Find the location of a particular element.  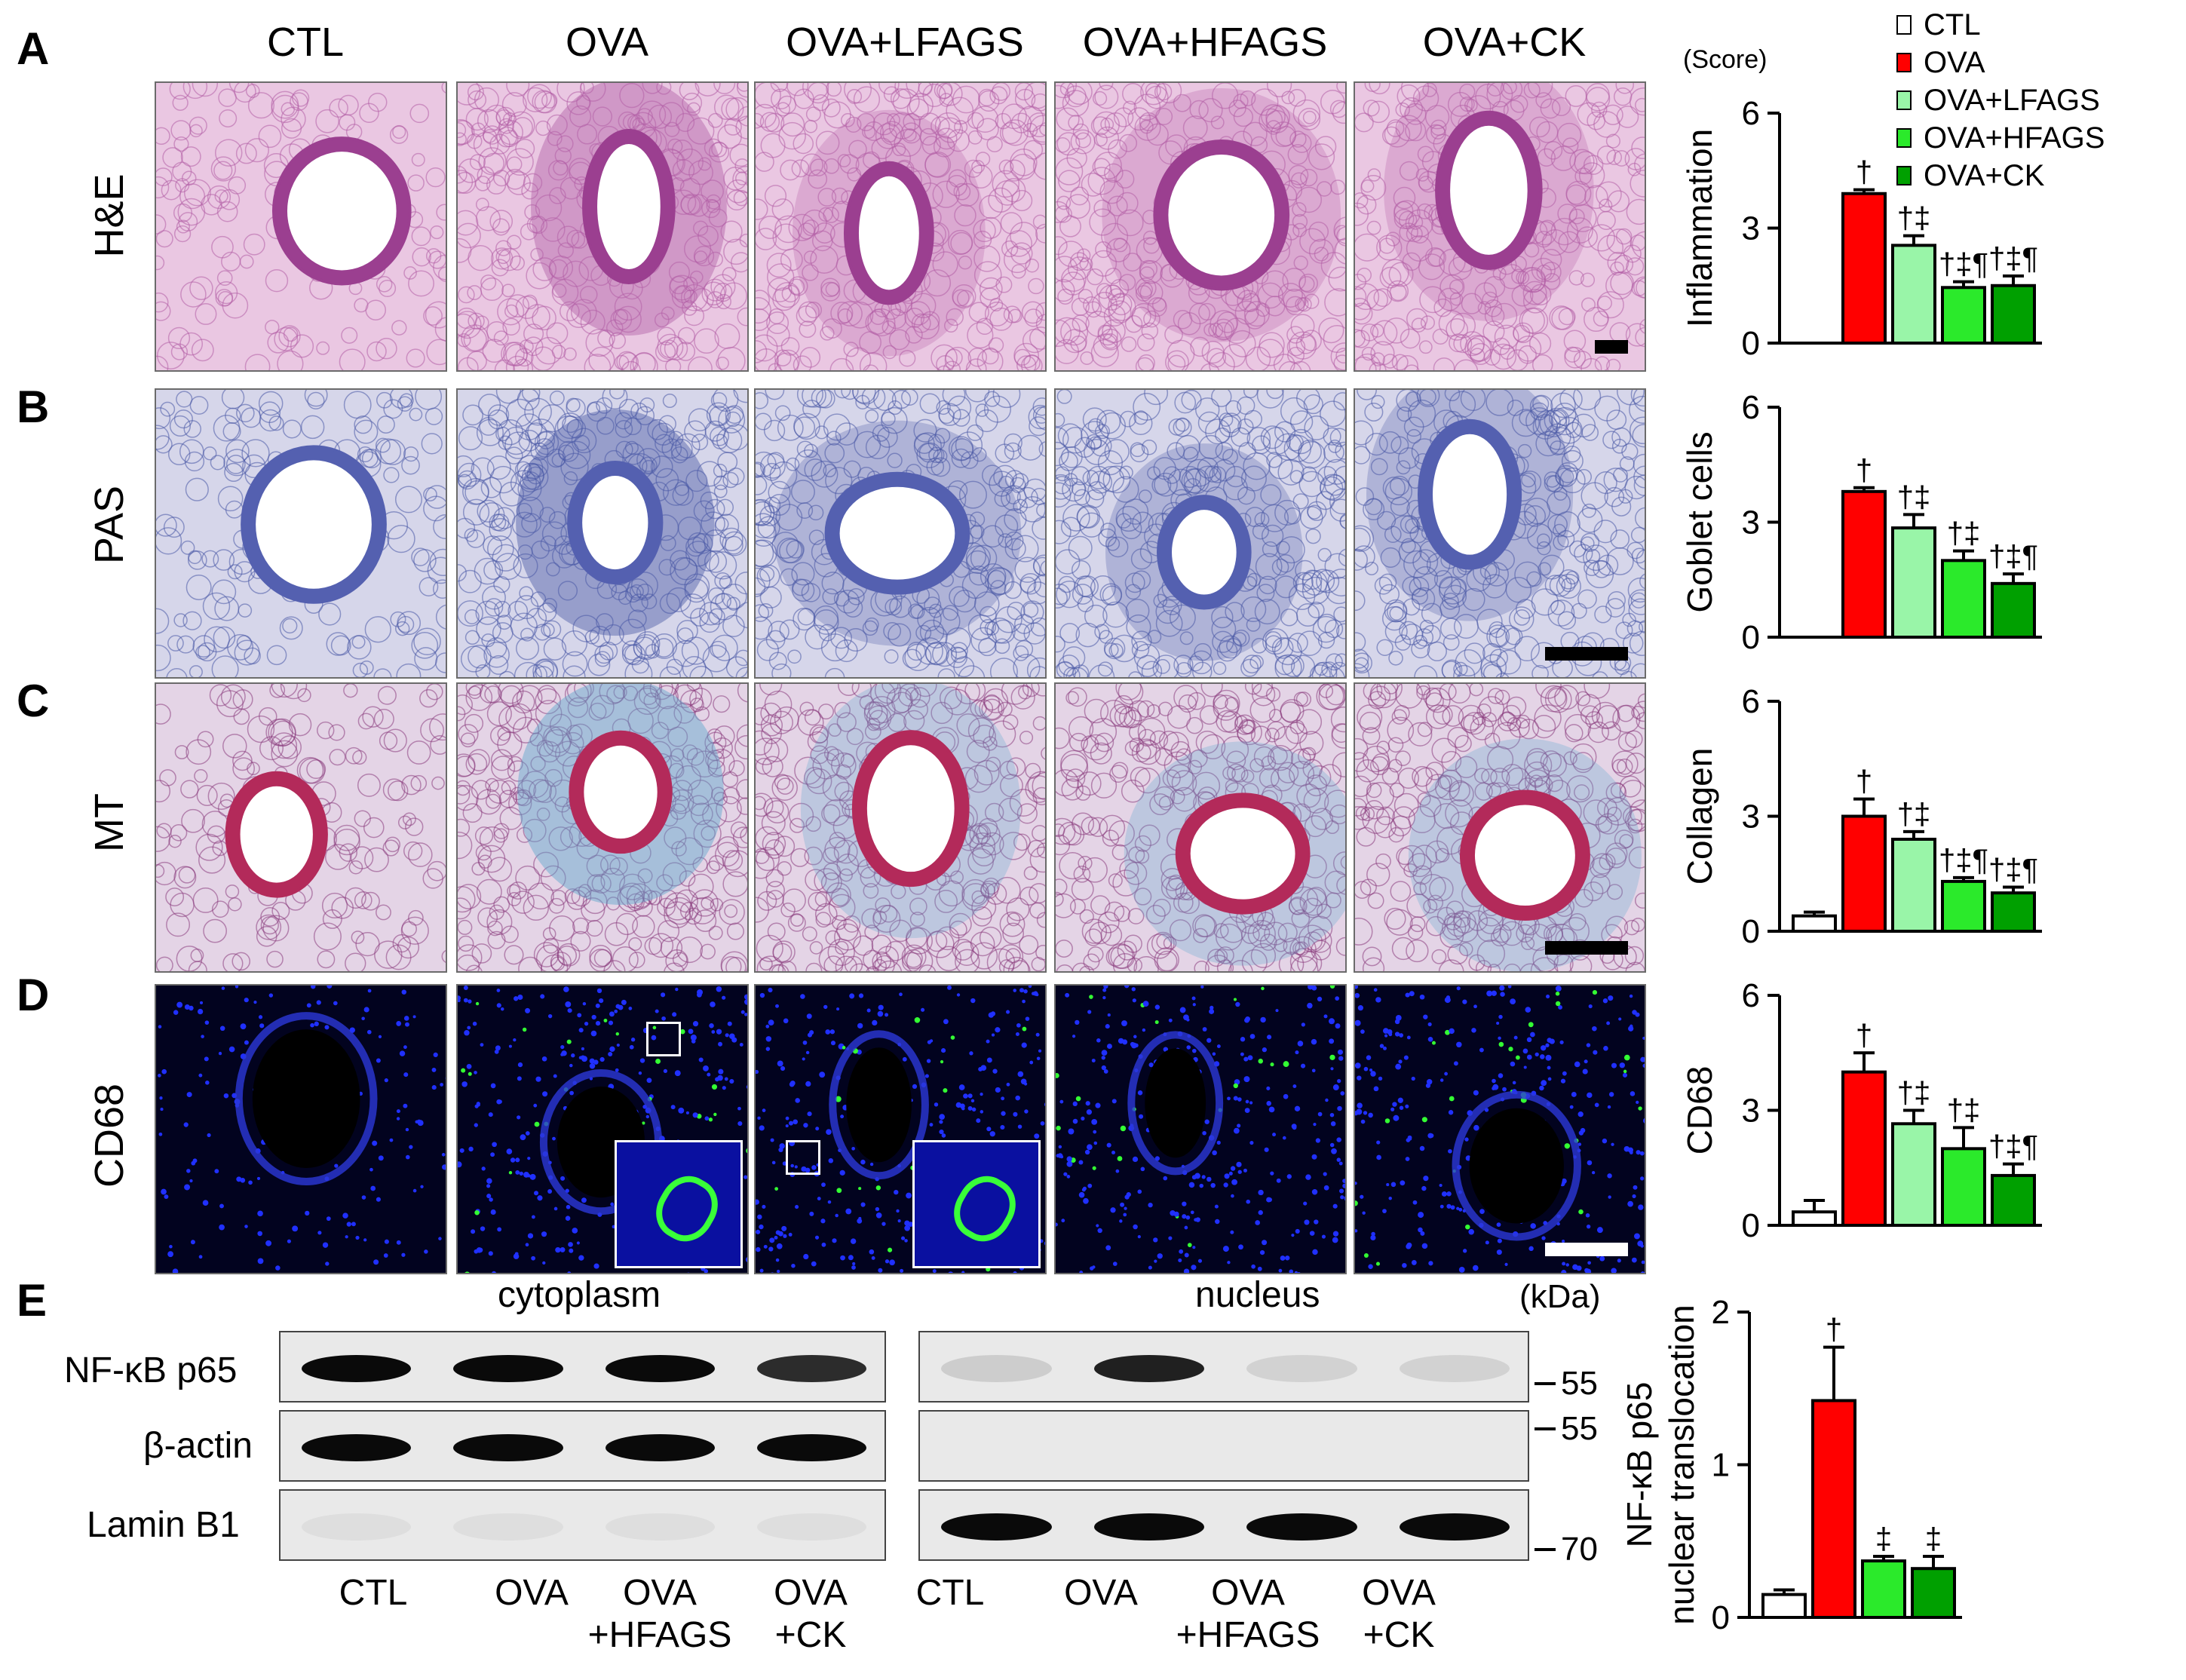

bar-ova-ck is located at coordinates (2013, 314).